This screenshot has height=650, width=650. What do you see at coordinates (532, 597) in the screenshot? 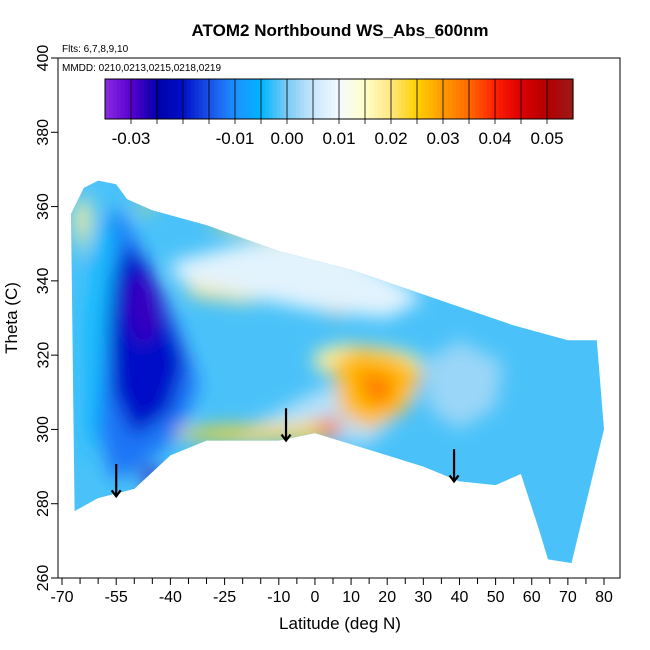
I see `x-tick-label: 60` at bounding box center [532, 597].